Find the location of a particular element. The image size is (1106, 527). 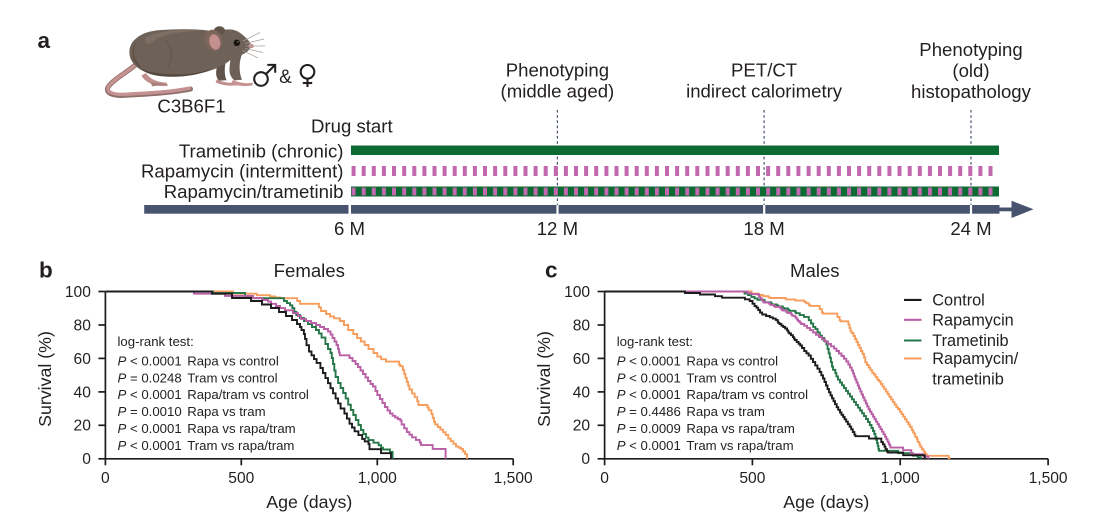

svg-text: P = 0.0009 is located at coordinates (649, 428).